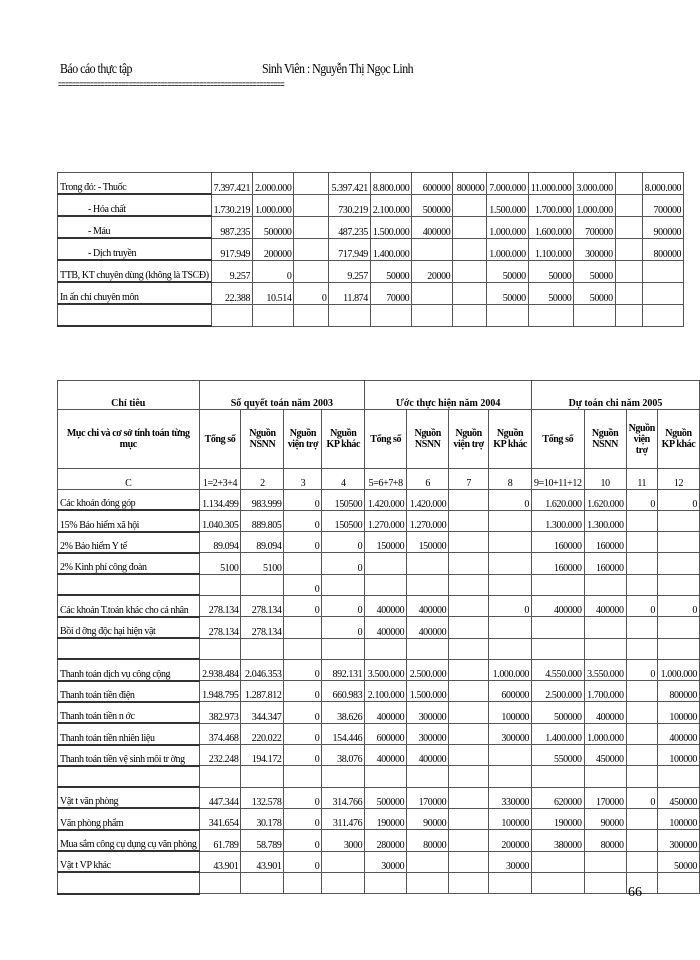  What do you see at coordinates (605, 819) in the screenshot?
I see `value-cell: 90000` at bounding box center [605, 819].